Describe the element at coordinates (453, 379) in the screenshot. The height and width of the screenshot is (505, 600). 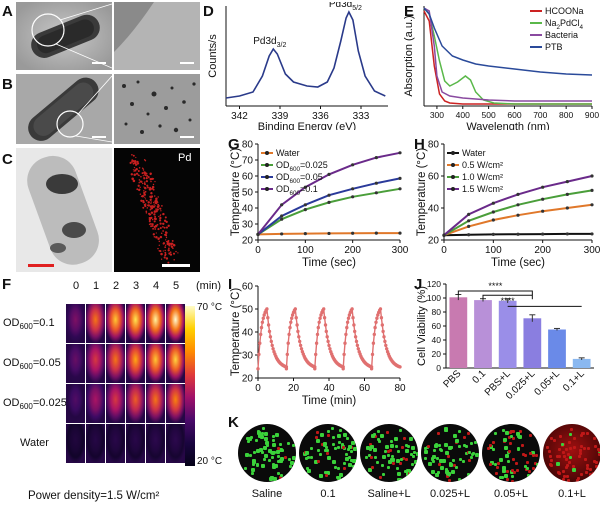
I see `x-tick-label: PBS` at that location.